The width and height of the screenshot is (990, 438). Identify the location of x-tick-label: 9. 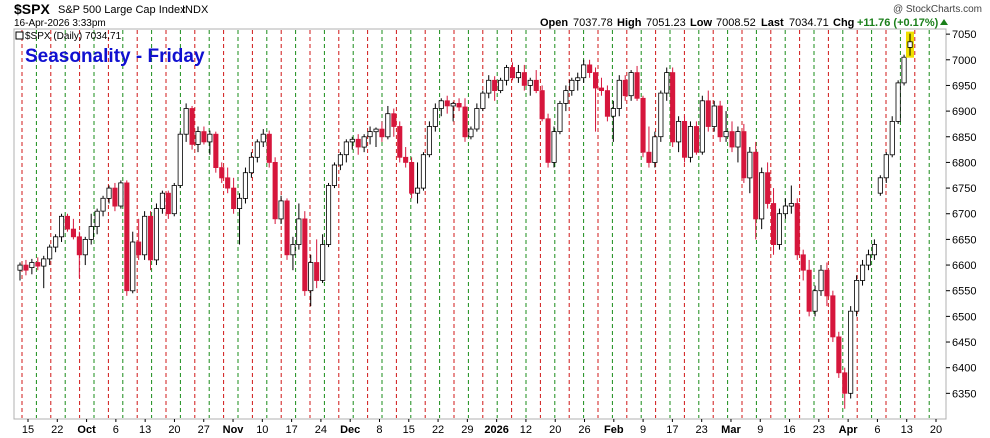
(643, 430).